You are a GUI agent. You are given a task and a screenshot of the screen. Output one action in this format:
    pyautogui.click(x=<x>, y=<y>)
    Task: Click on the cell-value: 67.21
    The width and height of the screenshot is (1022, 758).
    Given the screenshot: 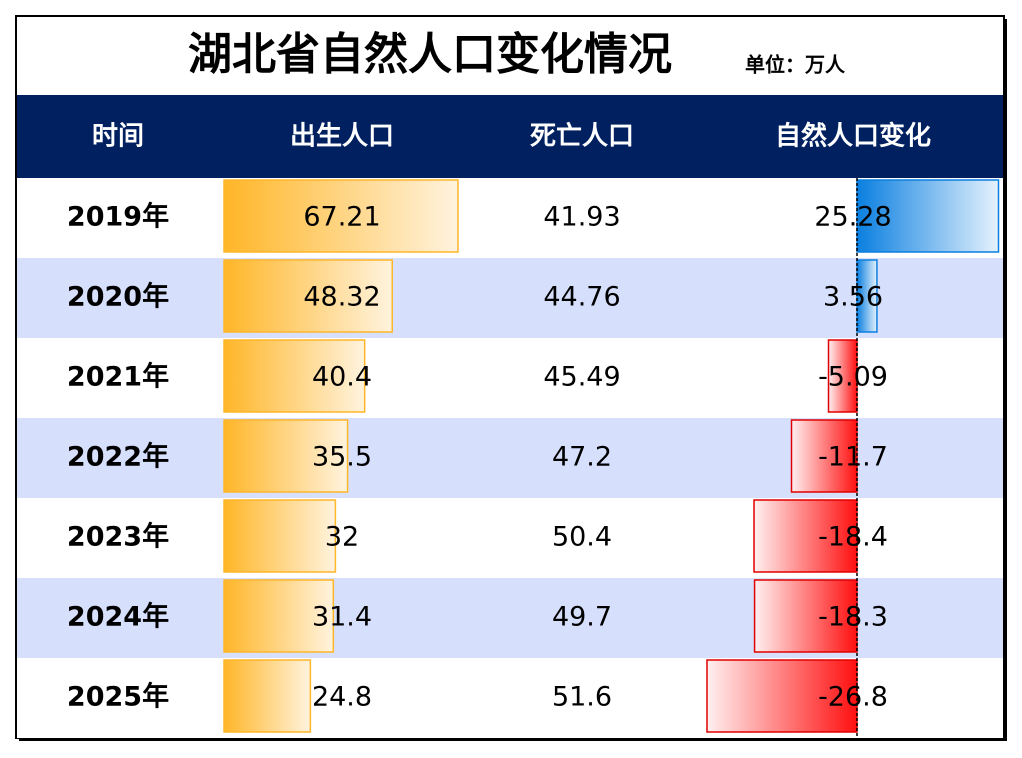 What is the action you would take?
    pyautogui.click(x=341, y=217)
    